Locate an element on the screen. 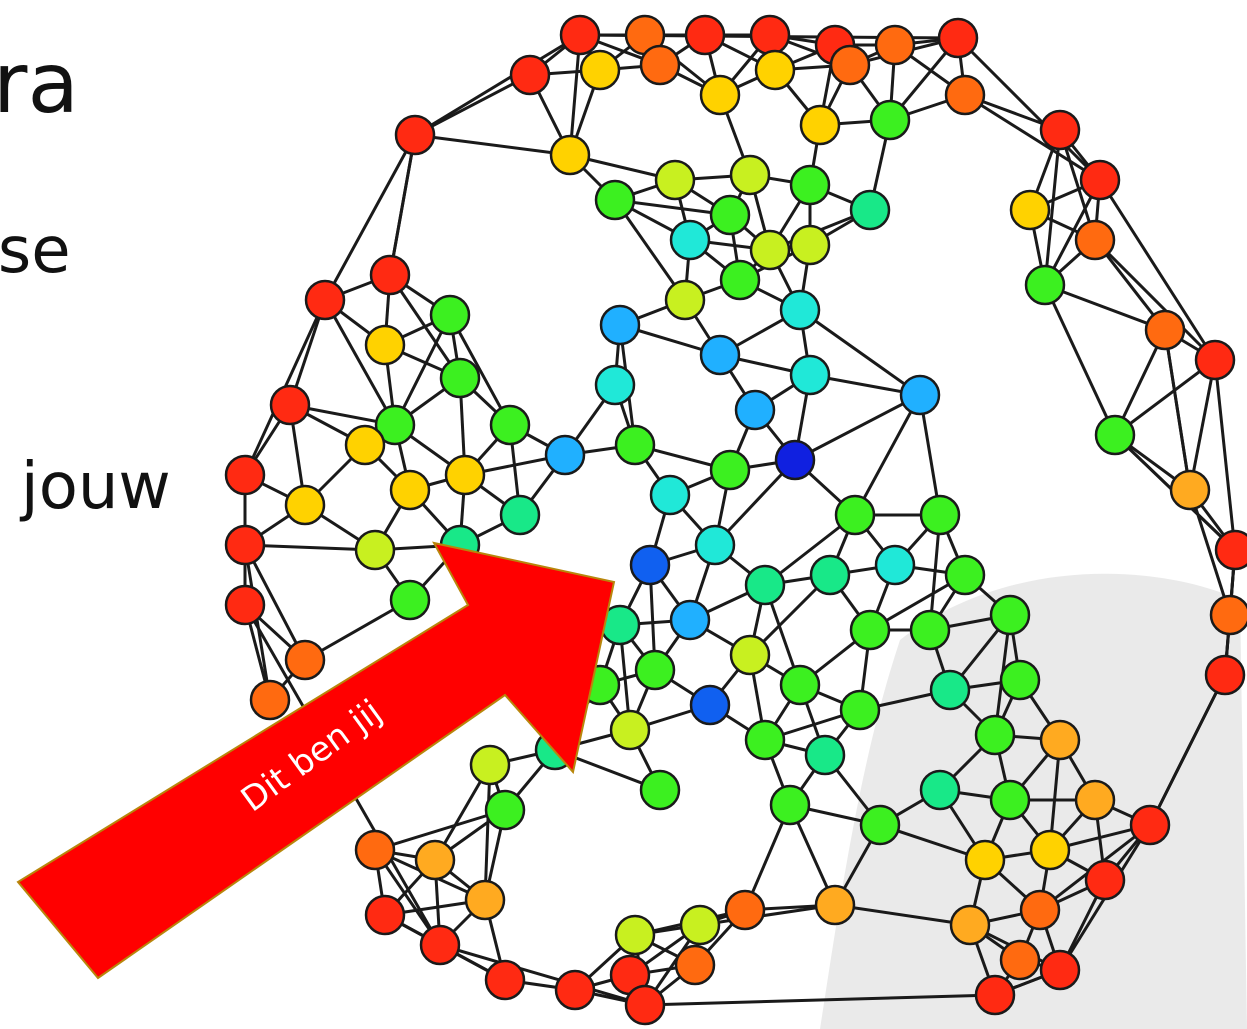 This screenshot has height=1029, width=1247. slide-text-clip: tra is located at coordinates (55, 514).